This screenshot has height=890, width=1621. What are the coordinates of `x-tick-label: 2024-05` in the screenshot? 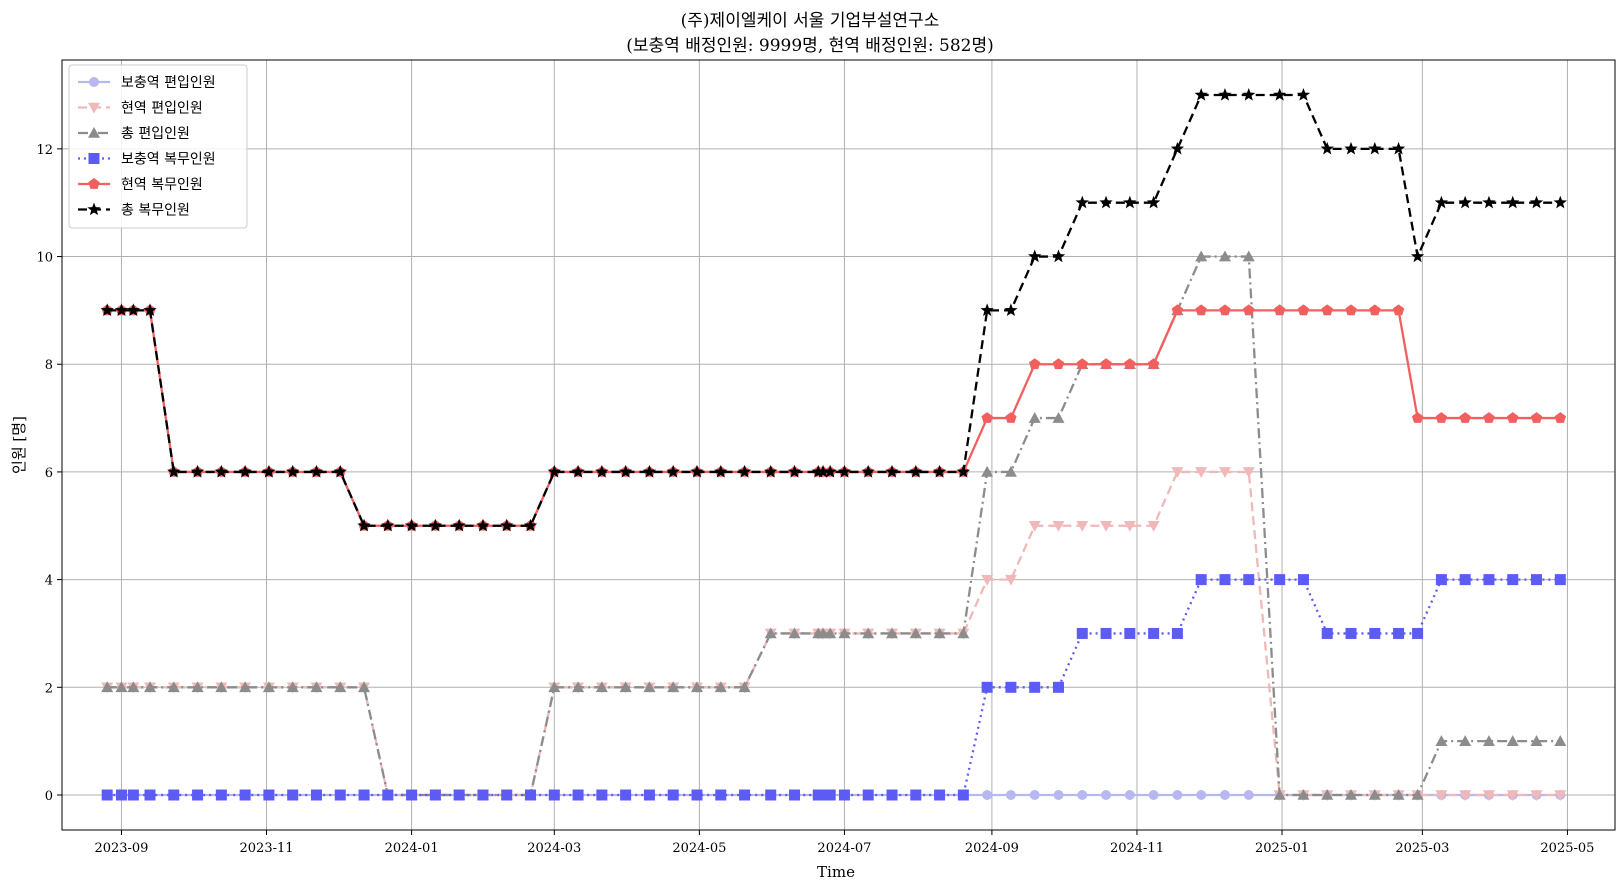 It's located at (699, 848).